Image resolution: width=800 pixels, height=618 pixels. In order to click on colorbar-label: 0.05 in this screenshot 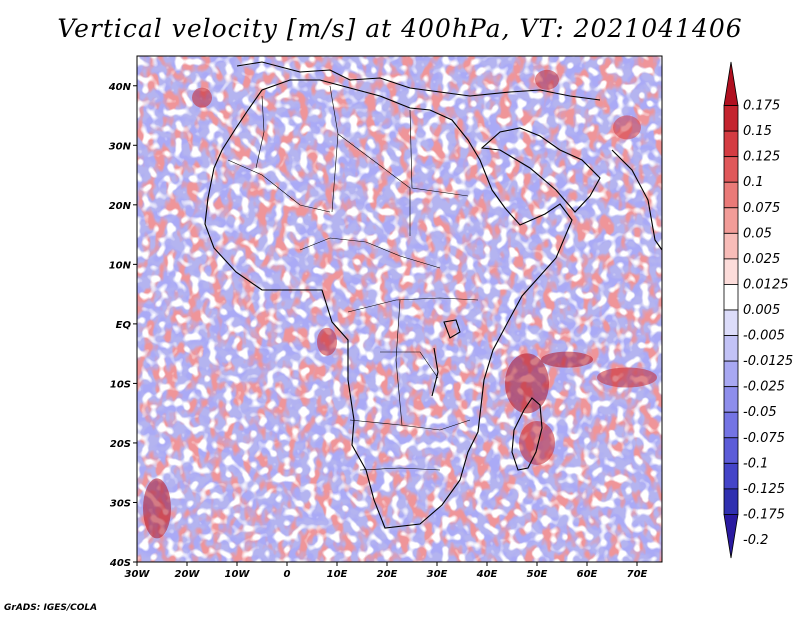, I will do `click(757, 233)`.